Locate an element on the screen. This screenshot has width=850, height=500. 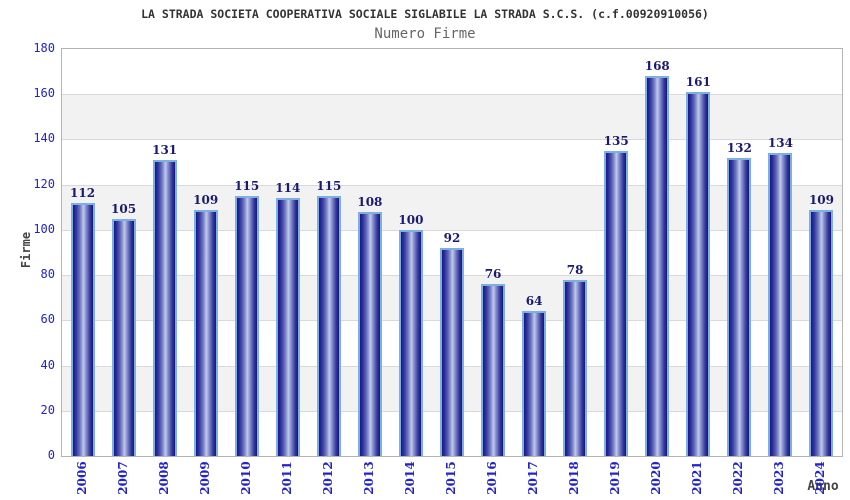
x-tick-2016: 2016 is located at coordinates (492, 478).